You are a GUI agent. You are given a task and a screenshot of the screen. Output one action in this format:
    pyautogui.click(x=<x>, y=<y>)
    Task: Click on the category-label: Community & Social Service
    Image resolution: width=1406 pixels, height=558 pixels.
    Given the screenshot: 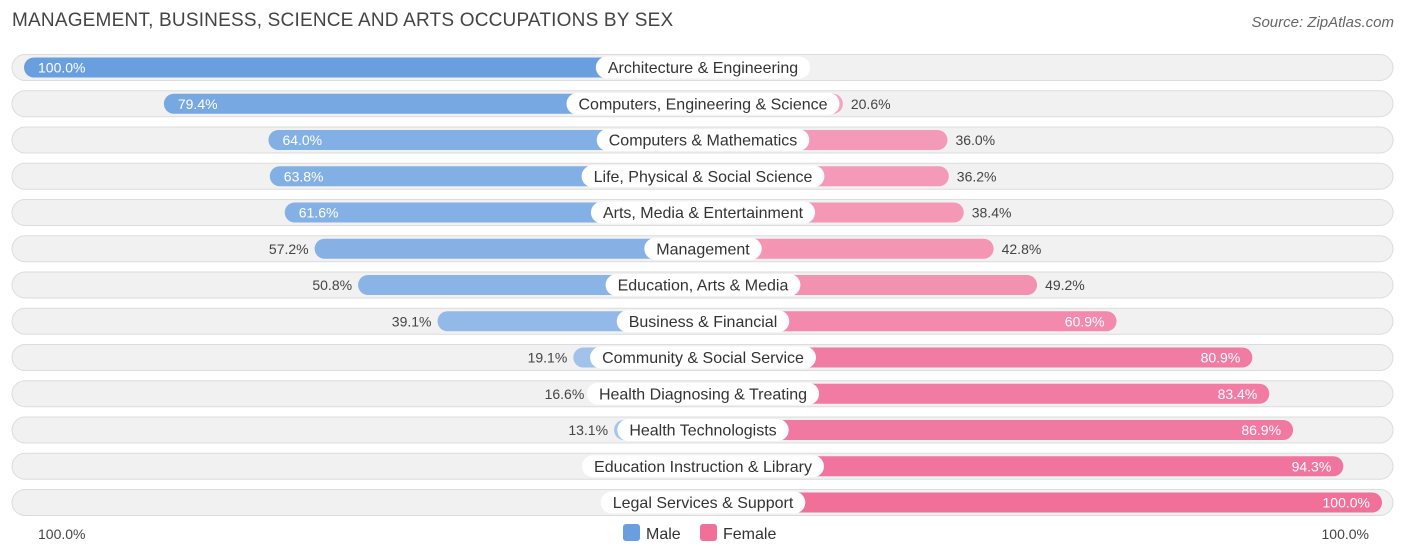 What is the action you would take?
    pyautogui.click(x=703, y=358)
    